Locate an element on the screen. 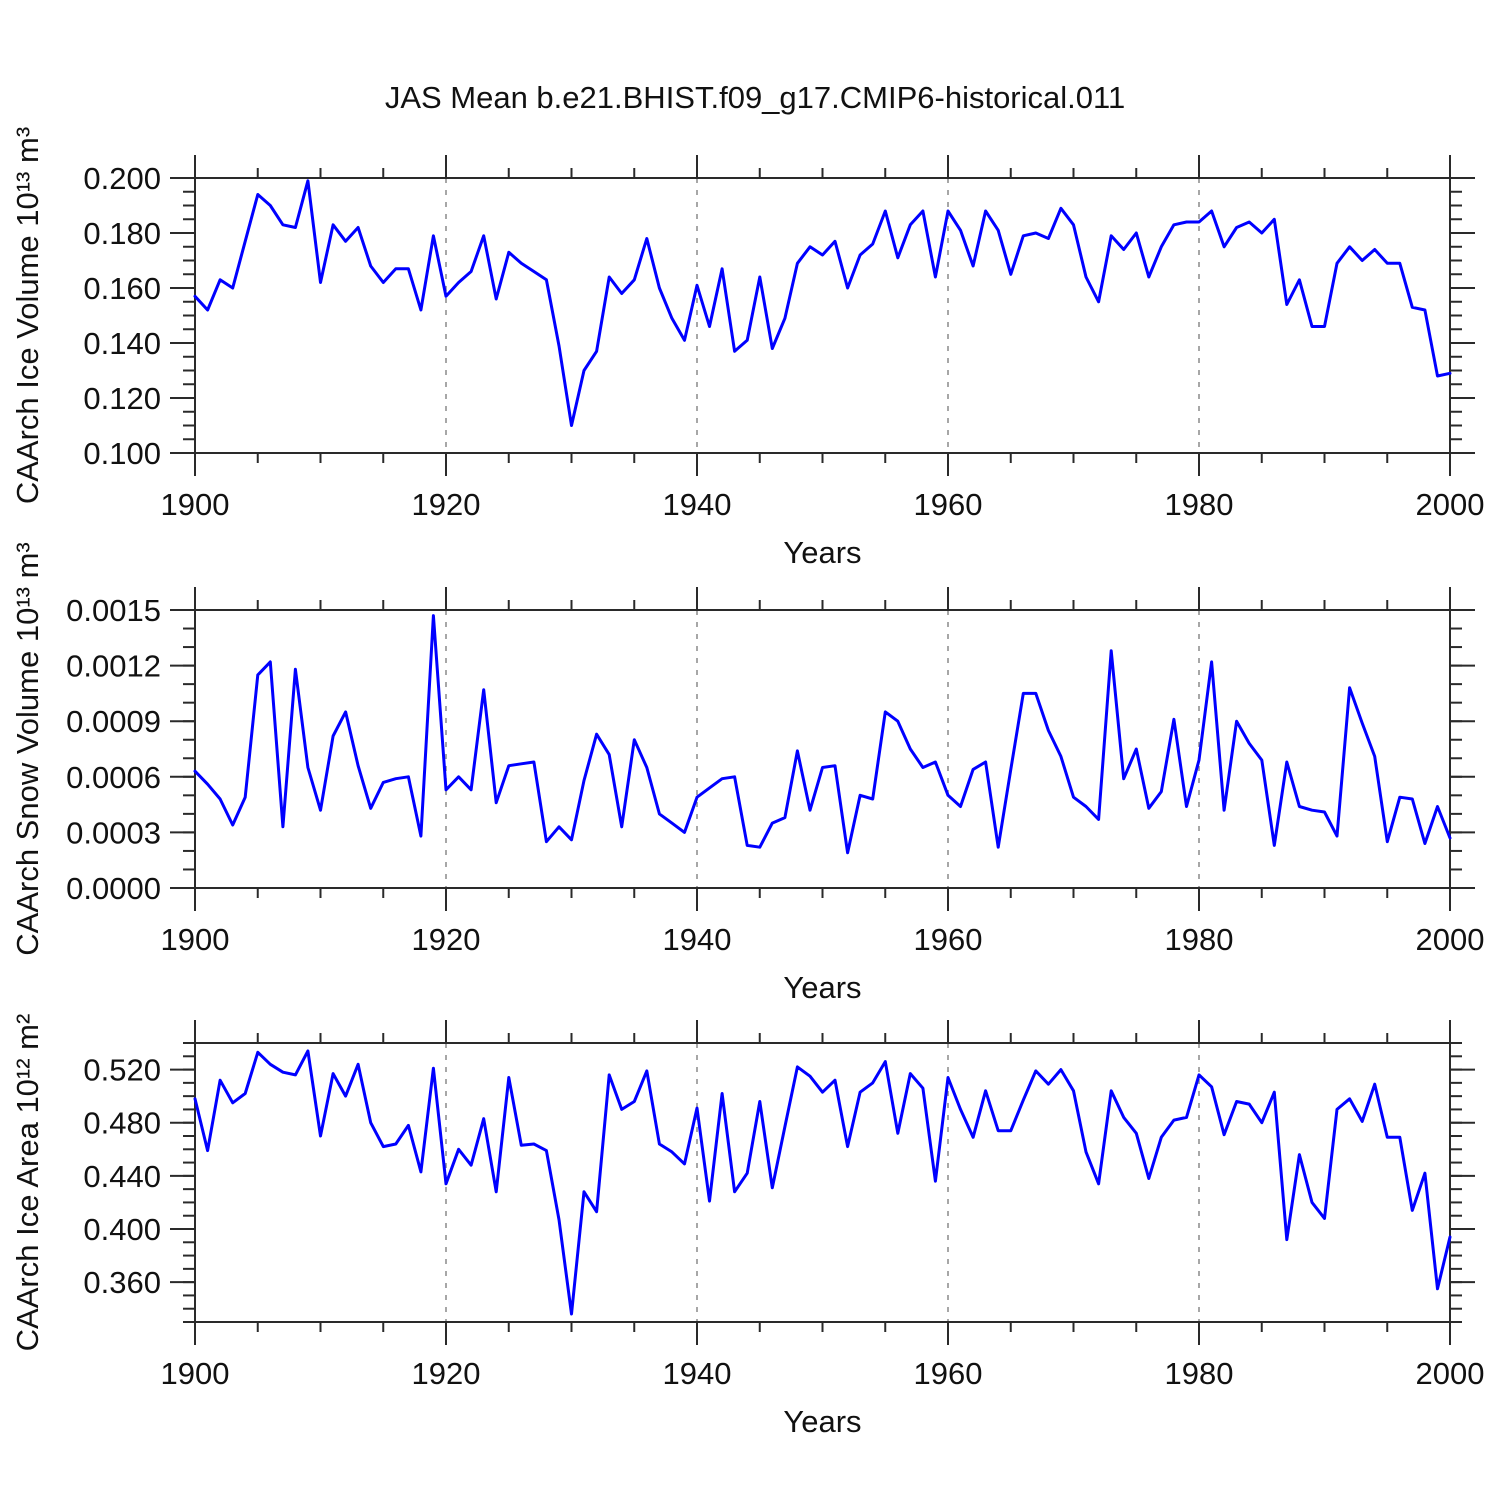  y-tick-label: 0.0000 is located at coordinates (113, 888).